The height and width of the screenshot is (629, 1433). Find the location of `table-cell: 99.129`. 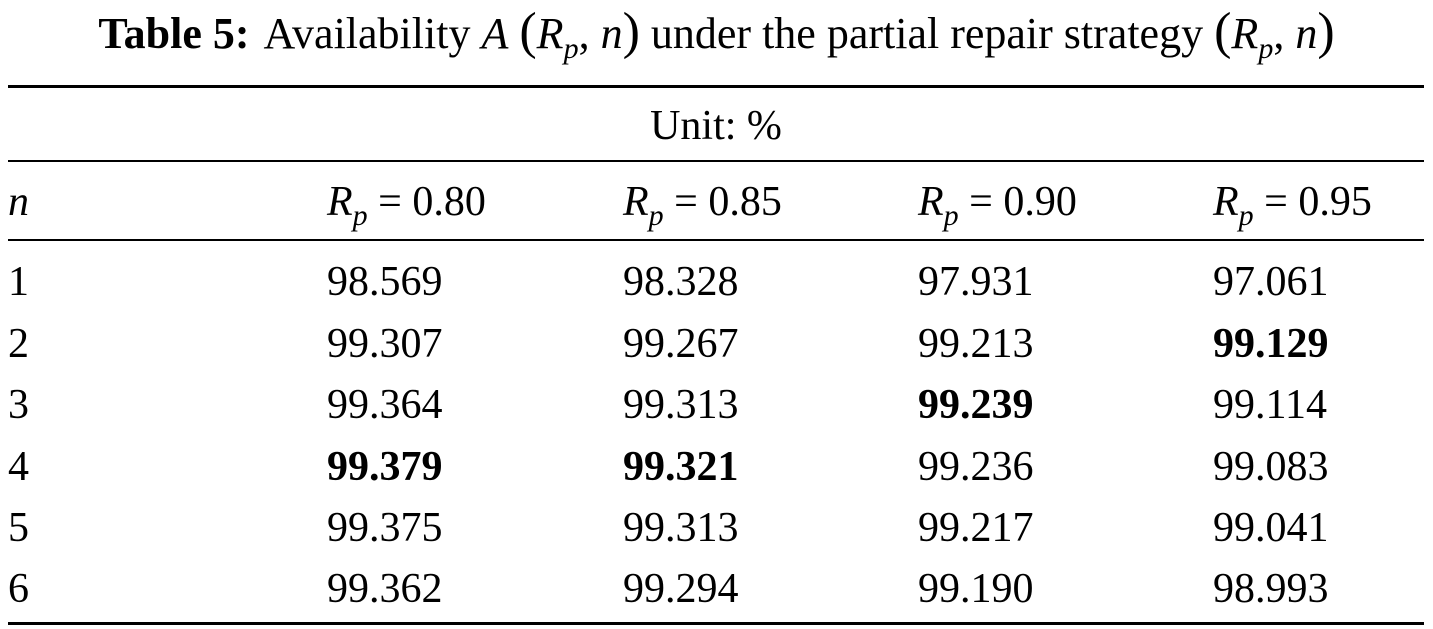

table-cell: 99.129 is located at coordinates (1271, 344).